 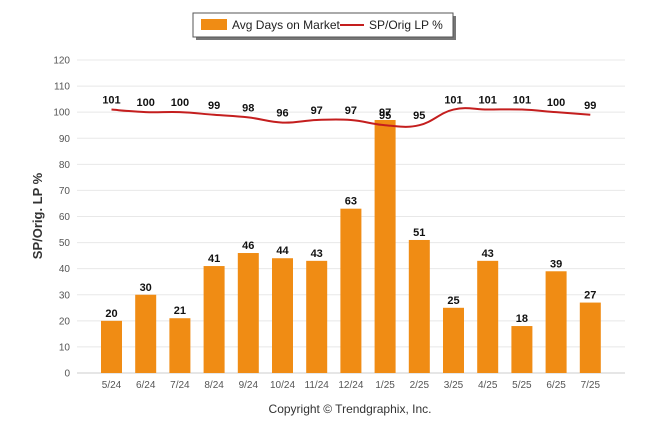 I want to click on copyright-text: Copyright © Trendgraphix, Inc., so click(x=350, y=409).